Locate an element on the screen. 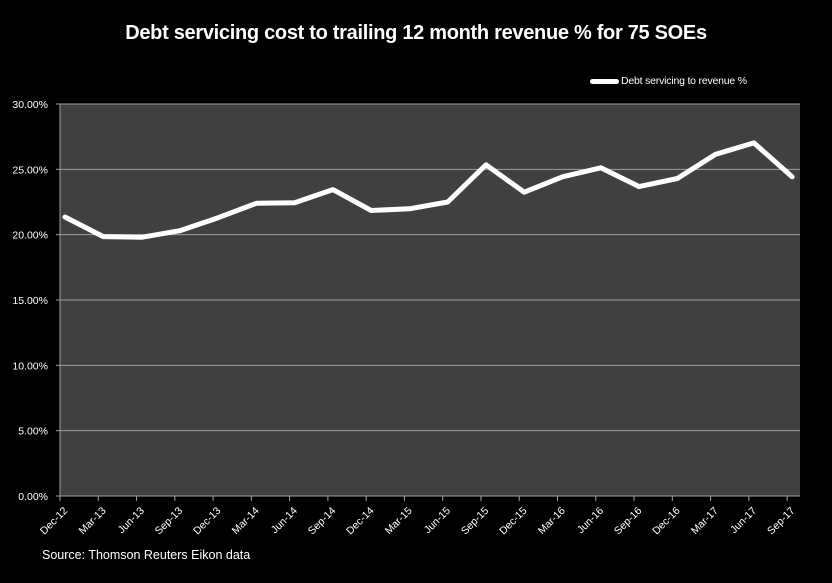 The width and height of the screenshot is (832, 583). x-tick-label: Jun-13 is located at coordinates (131, 520).